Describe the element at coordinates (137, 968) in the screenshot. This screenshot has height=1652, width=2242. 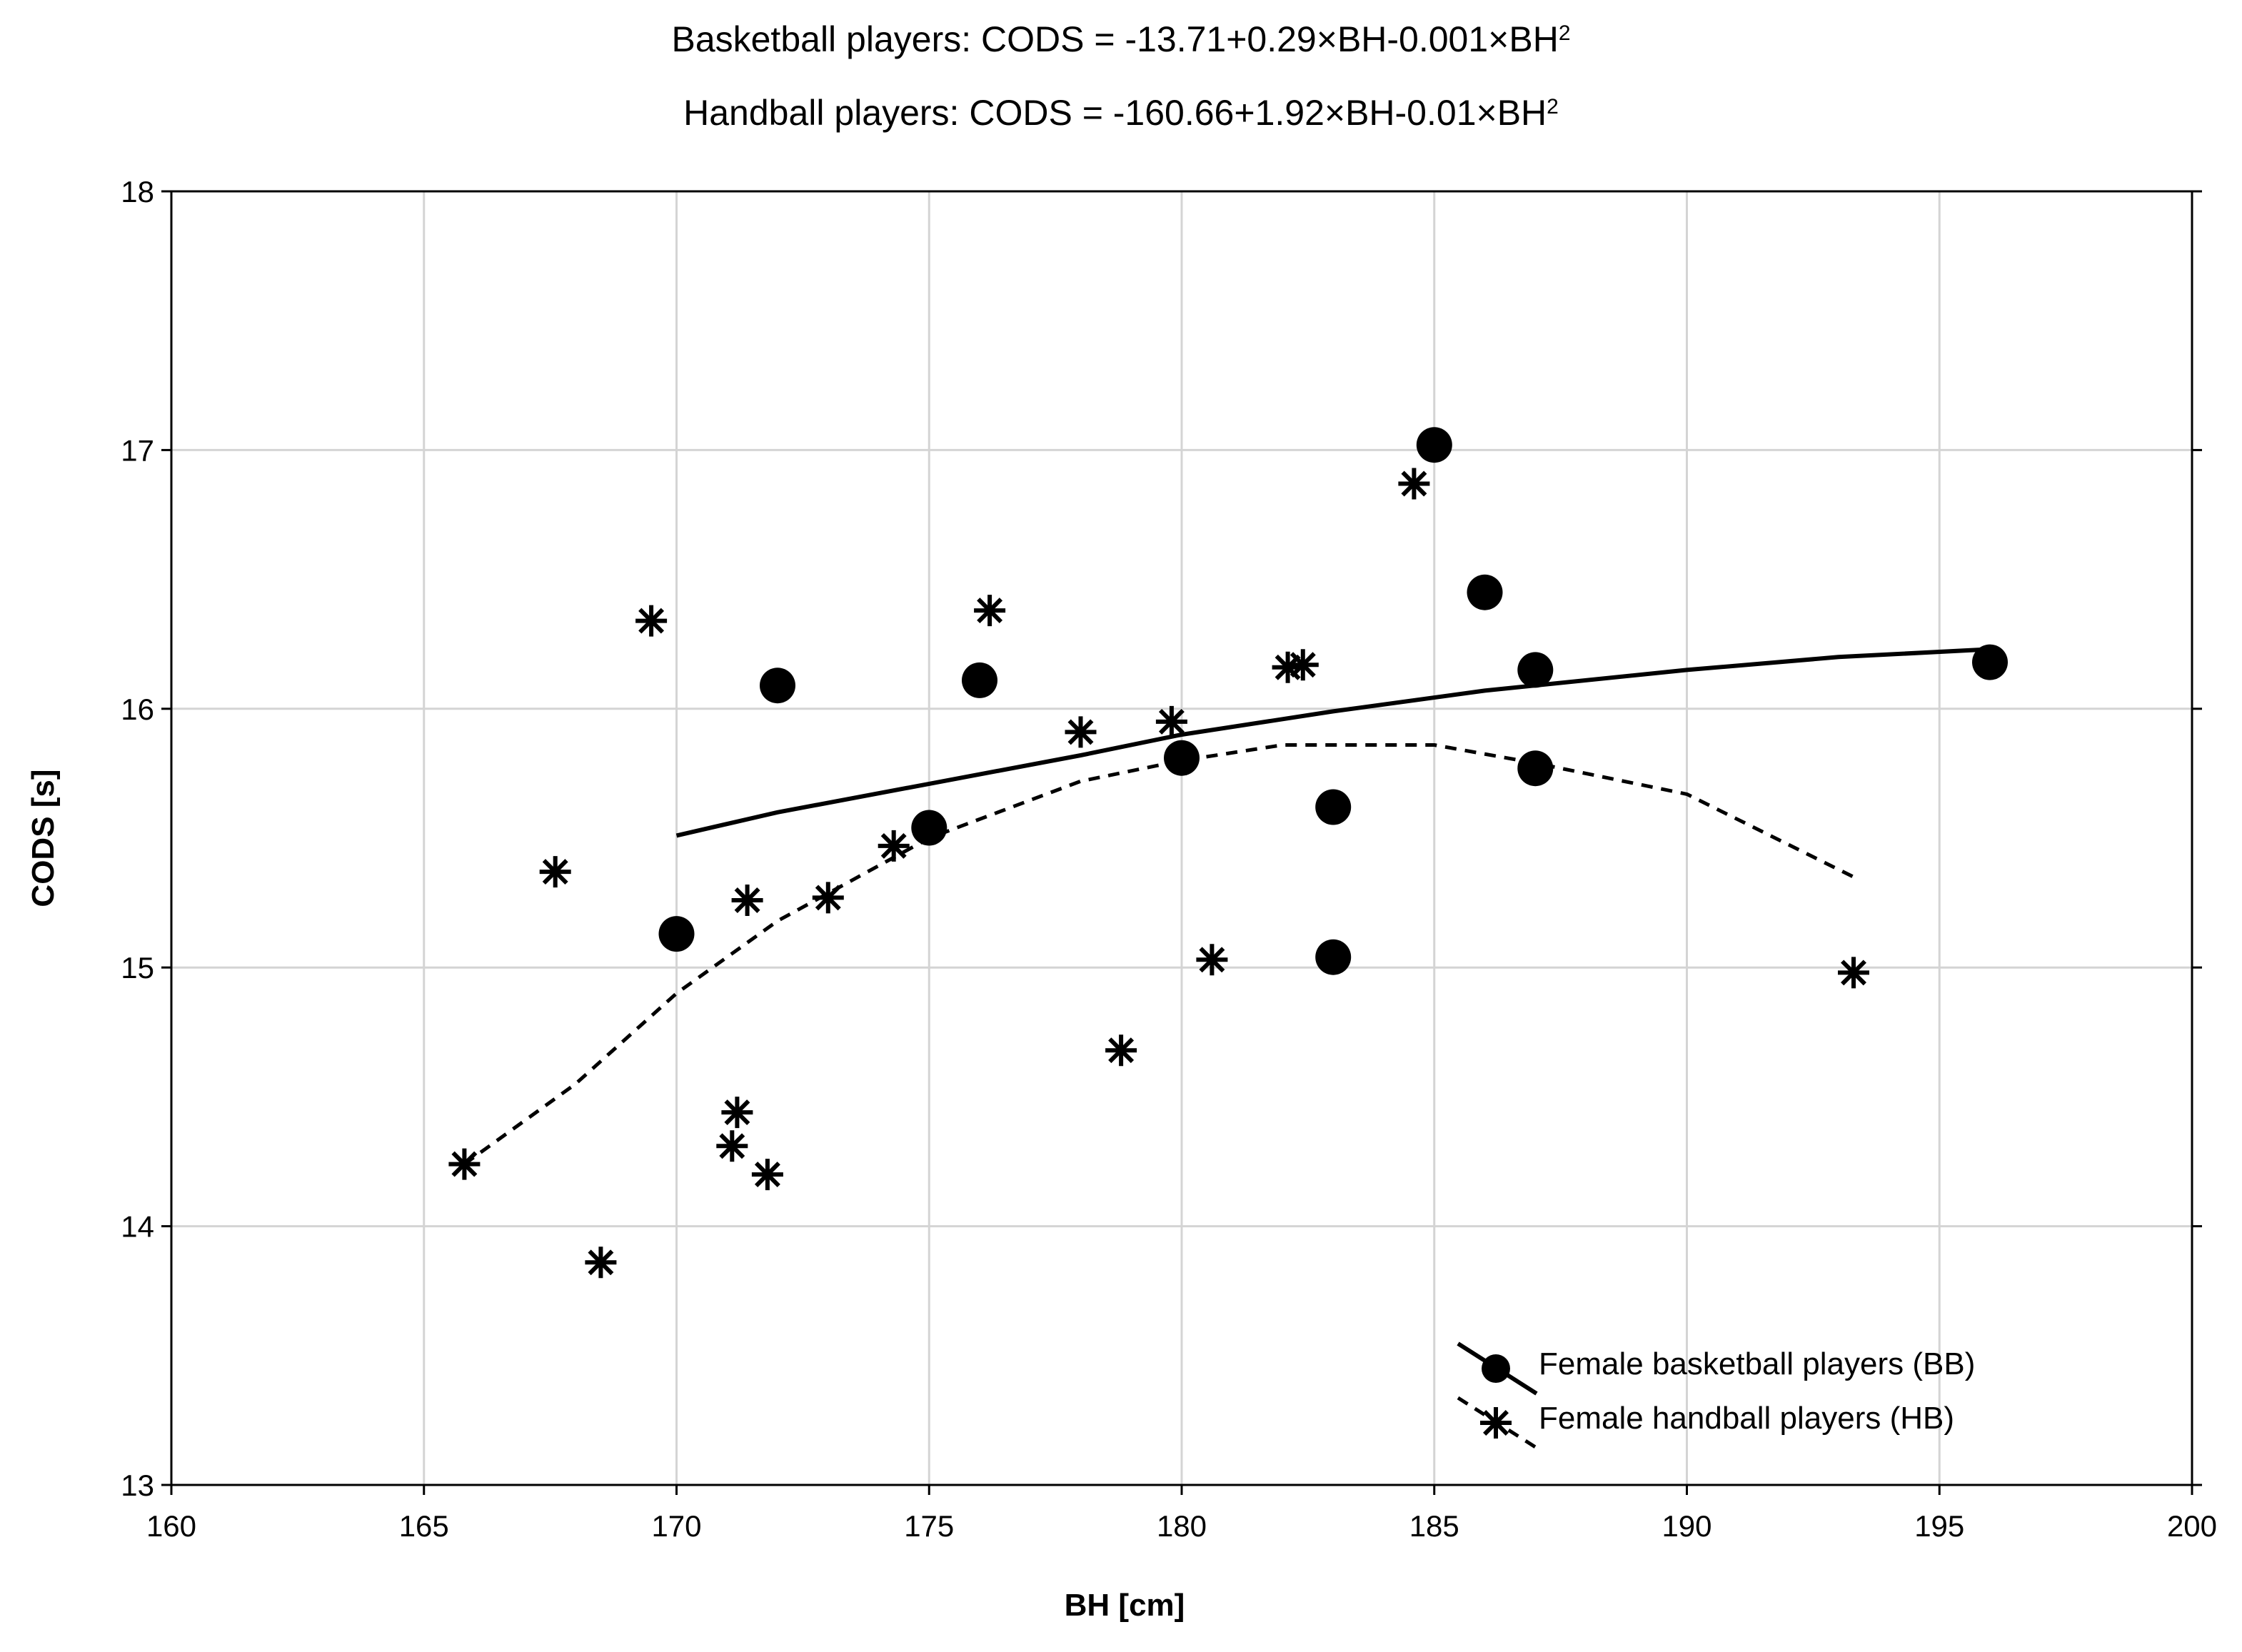
I see `y-tick-label: 15` at that location.